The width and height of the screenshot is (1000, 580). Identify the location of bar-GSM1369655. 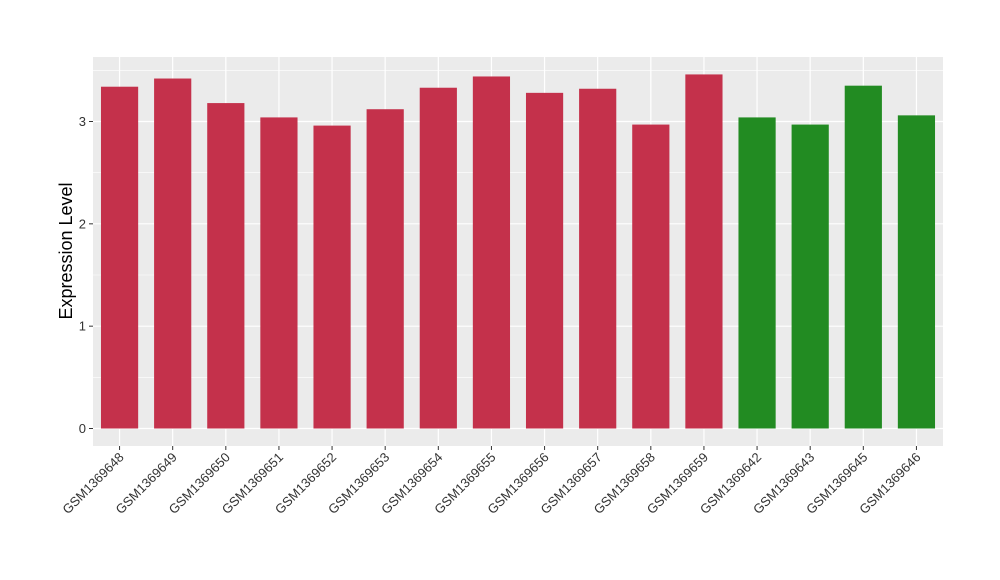
(491, 252).